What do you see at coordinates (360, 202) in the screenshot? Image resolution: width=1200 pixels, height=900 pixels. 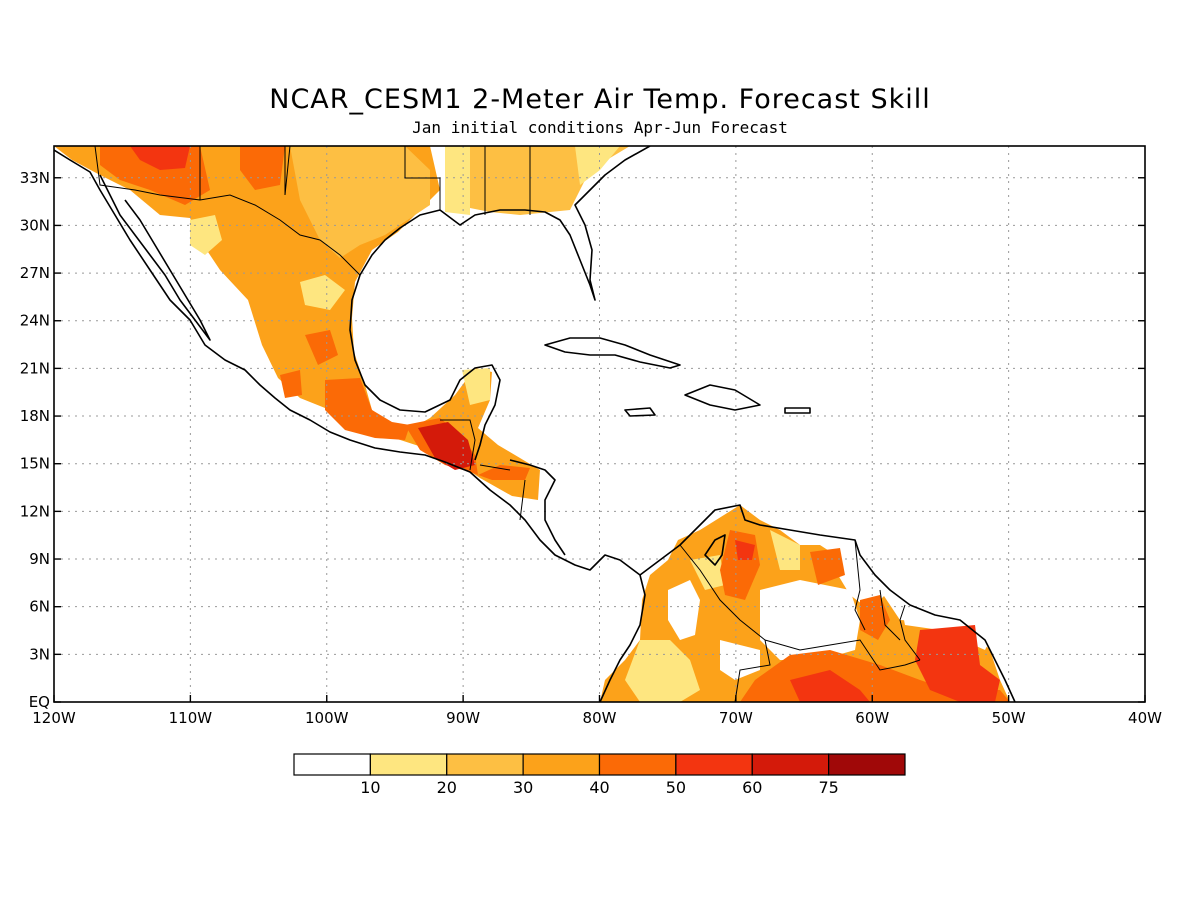 I see `skill-region-texas-light` at bounding box center [360, 202].